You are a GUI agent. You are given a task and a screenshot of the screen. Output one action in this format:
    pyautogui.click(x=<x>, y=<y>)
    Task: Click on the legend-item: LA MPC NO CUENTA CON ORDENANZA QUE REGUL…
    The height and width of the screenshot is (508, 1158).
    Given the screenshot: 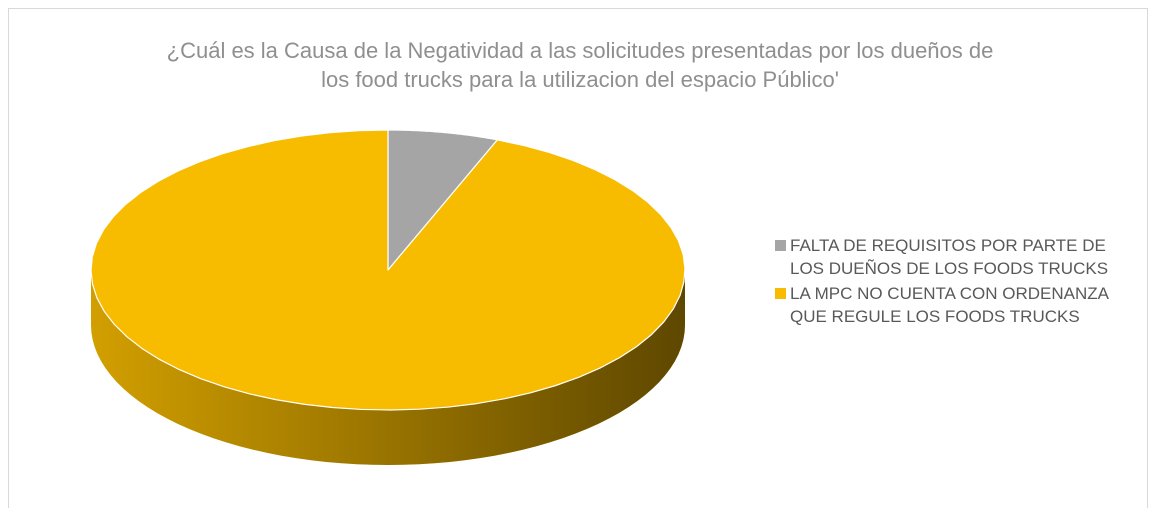 What is the action you would take?
    pyautogui.click(x=945, y=305)
    